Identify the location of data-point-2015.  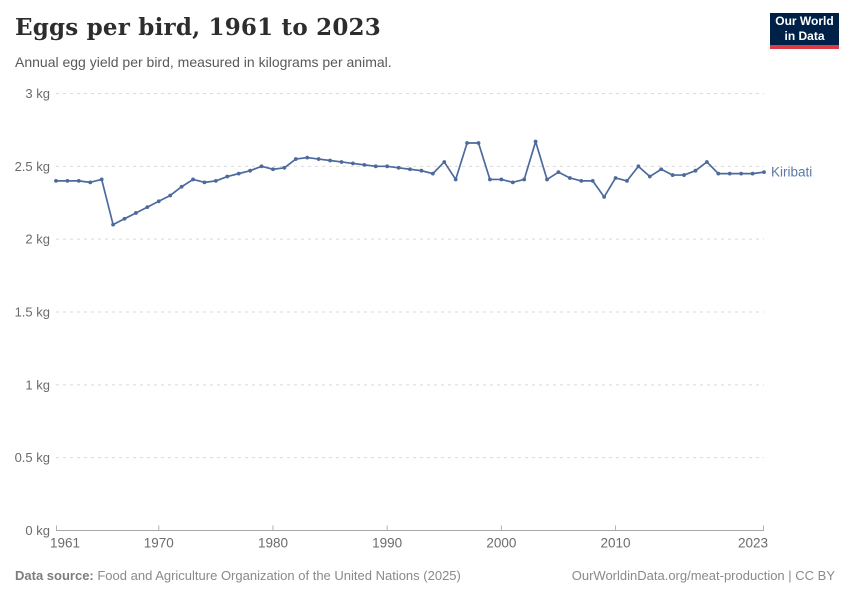
(672, 175).